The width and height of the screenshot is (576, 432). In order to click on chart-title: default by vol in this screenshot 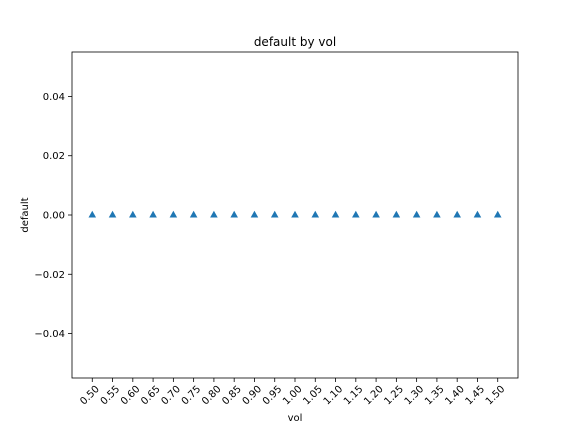, I will do `click(295, 42)`.